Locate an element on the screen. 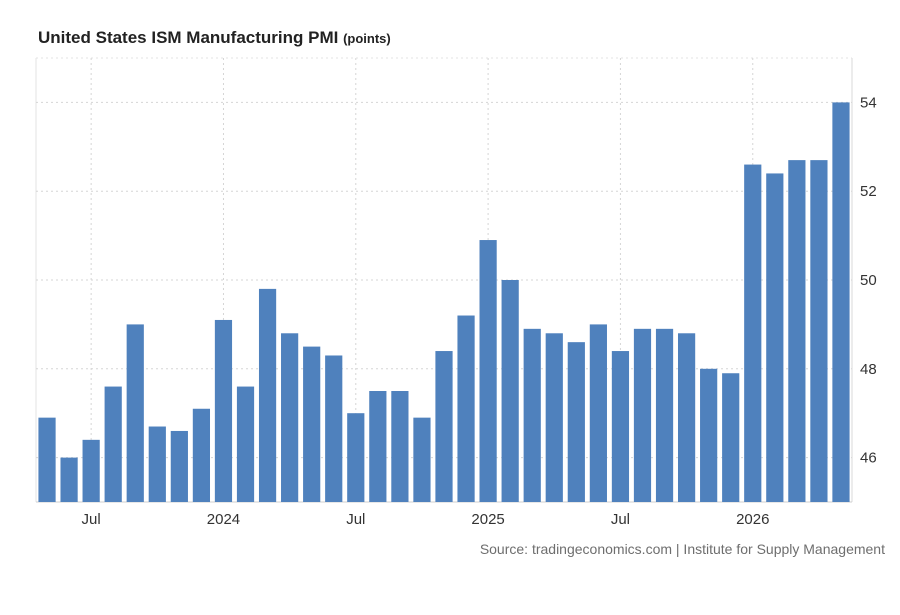  x-tick-label: 2025 is located at coordinates (487, 519).